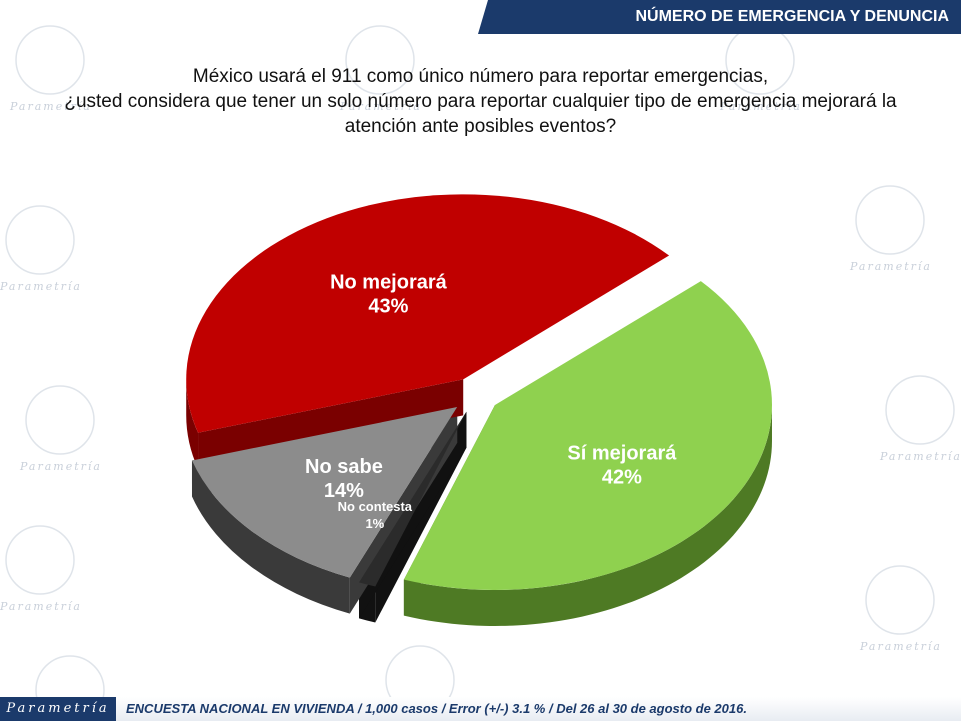 The image size is (961, 721). What do you see at coordinates (622, 453) in the screenshot?
I see `slice-label: Sí mejorará` at bounding box center [622, 453].